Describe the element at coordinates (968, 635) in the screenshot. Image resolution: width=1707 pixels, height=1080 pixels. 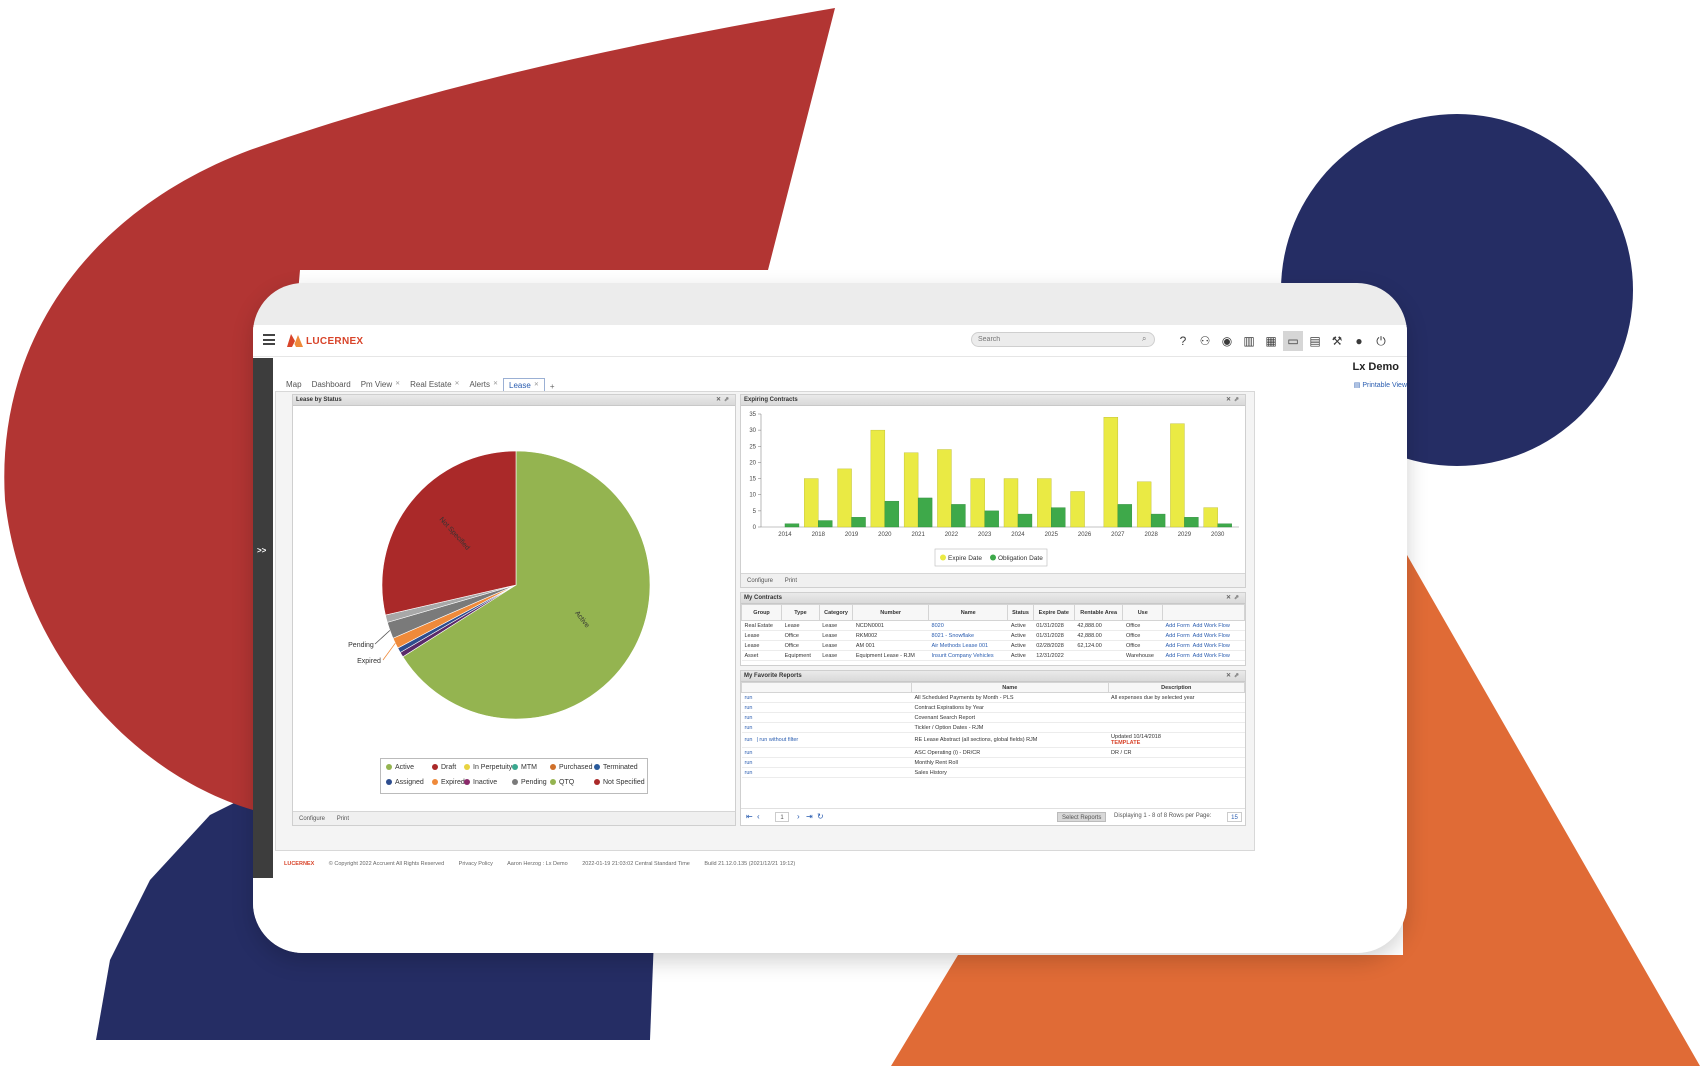
I see `table-cell: 8021 - Snowflake` at that location.